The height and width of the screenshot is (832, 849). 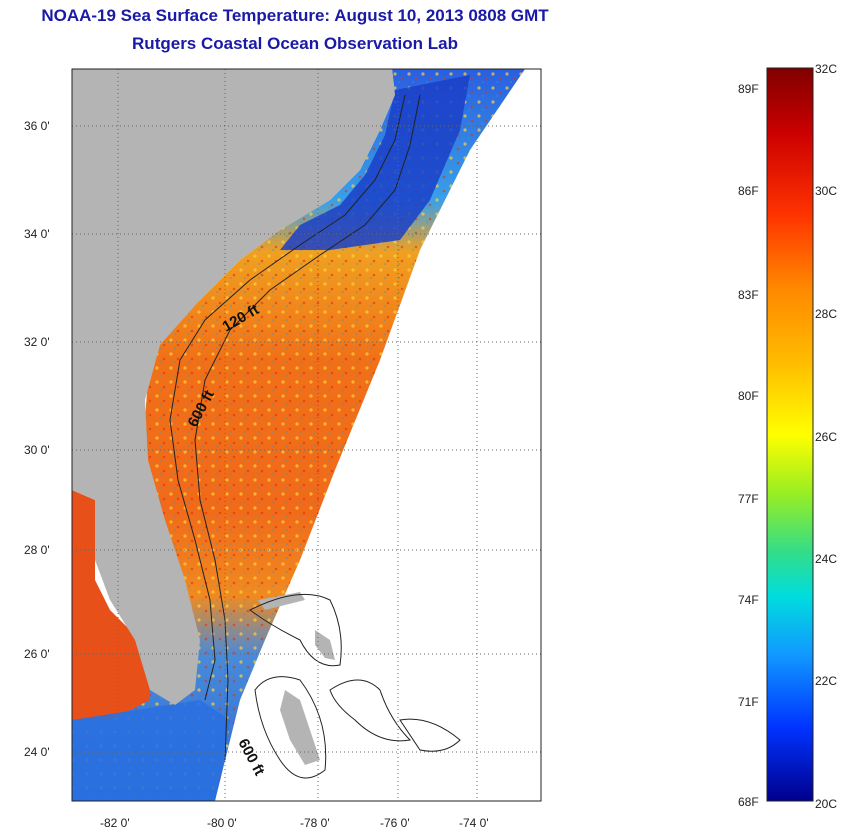 I want to click on lon-tick-label: -76 0', so click(x=395, y=823).